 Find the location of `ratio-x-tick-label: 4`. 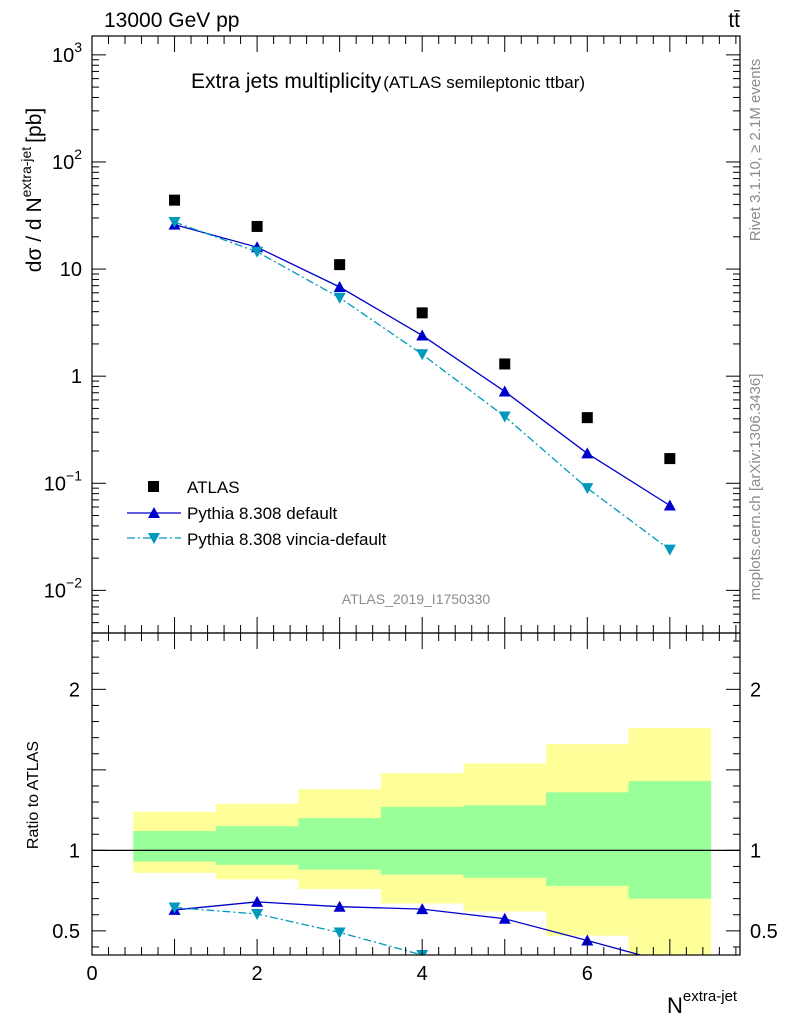

ratio-x-tick-label: 4 is located at coordinates (422, 974).